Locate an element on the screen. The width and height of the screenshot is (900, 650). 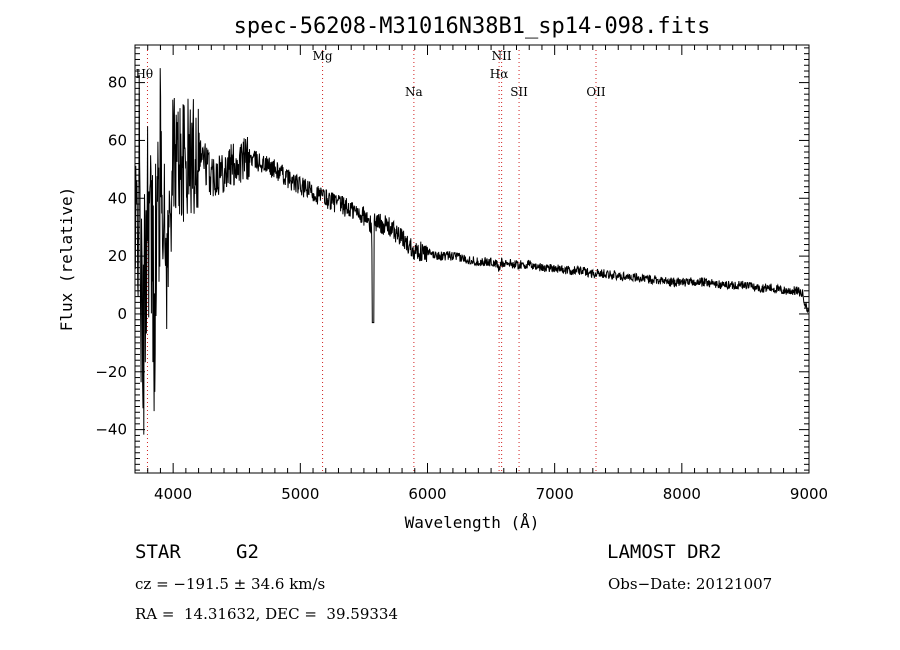
spectral-line-label: Hα is located at coordinates (499, 74).